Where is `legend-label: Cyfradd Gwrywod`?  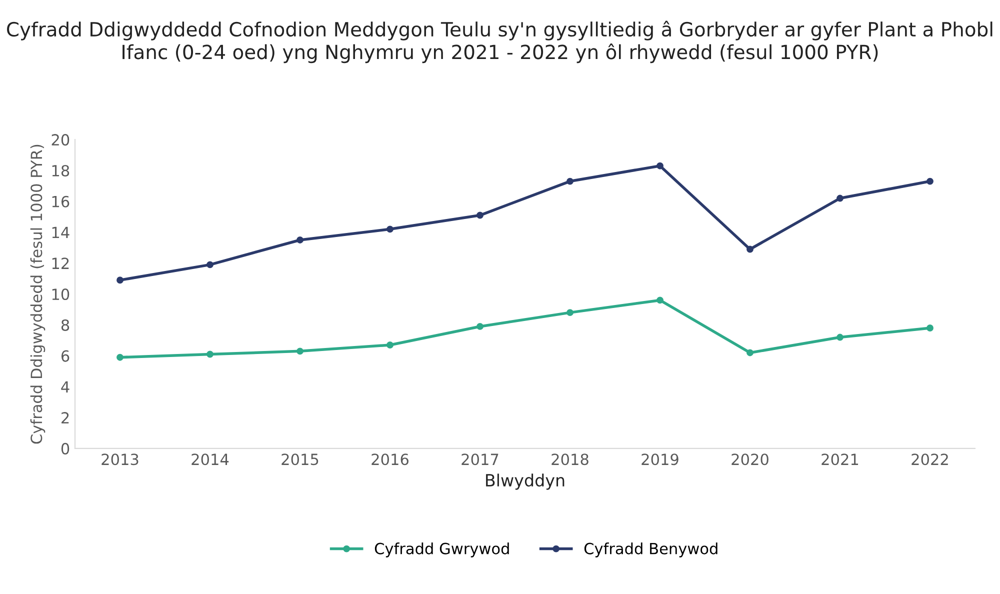
legend-label: Cyfradd Gwrywod is located at coordinates (441, 550).